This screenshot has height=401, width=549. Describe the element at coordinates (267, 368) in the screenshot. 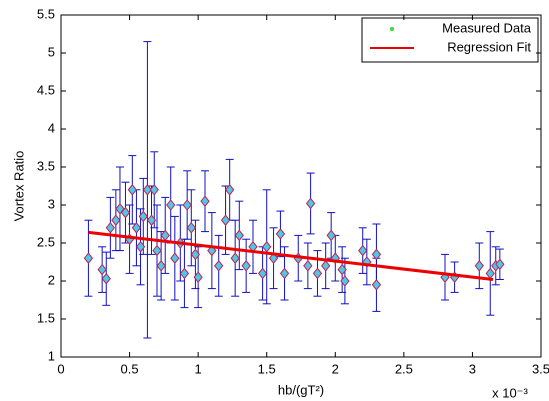

I see `x-tick-label: 1.5` at that location.